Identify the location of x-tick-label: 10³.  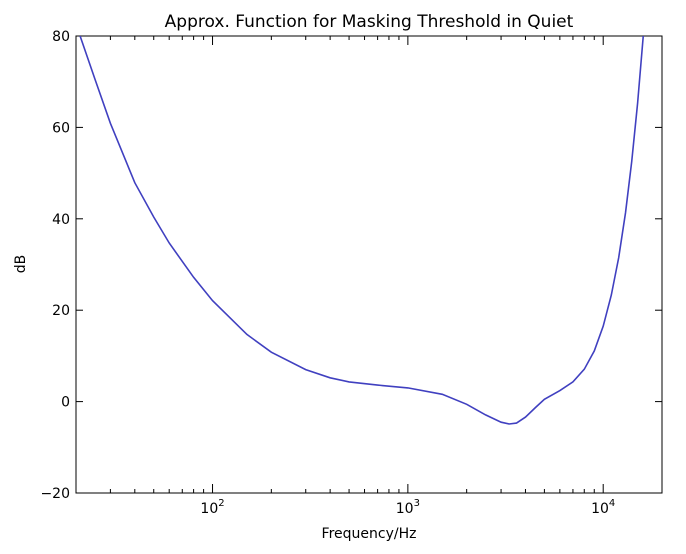
(408, 507).